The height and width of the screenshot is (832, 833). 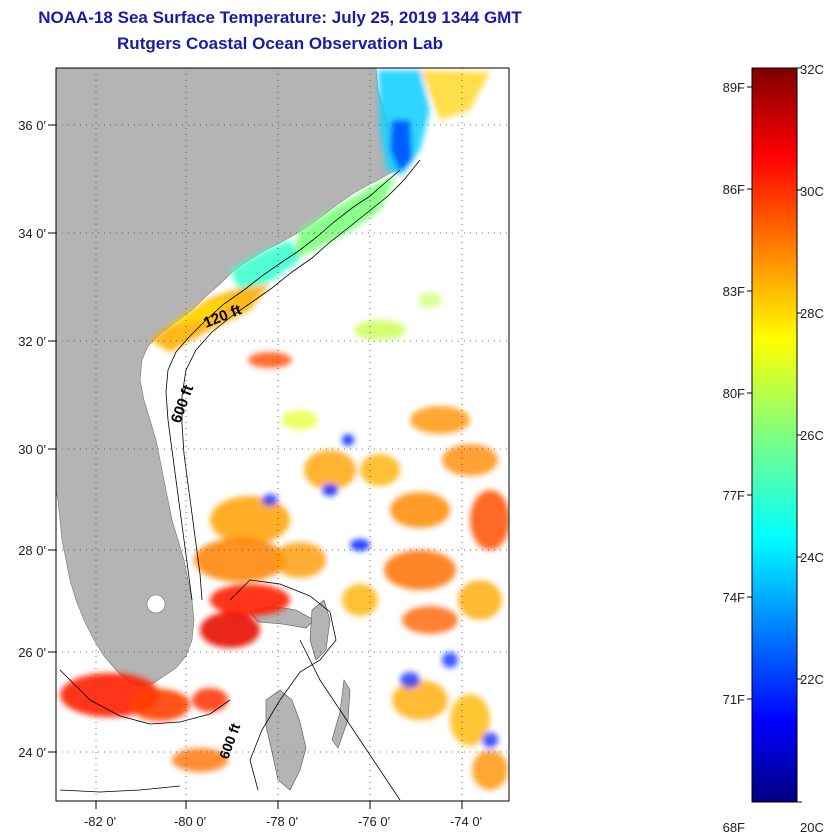 What do you see at coordinates (32, 125) in the screenshot?
I see `lat-tick-label: 36 0'` at bounding box center [32, 125].